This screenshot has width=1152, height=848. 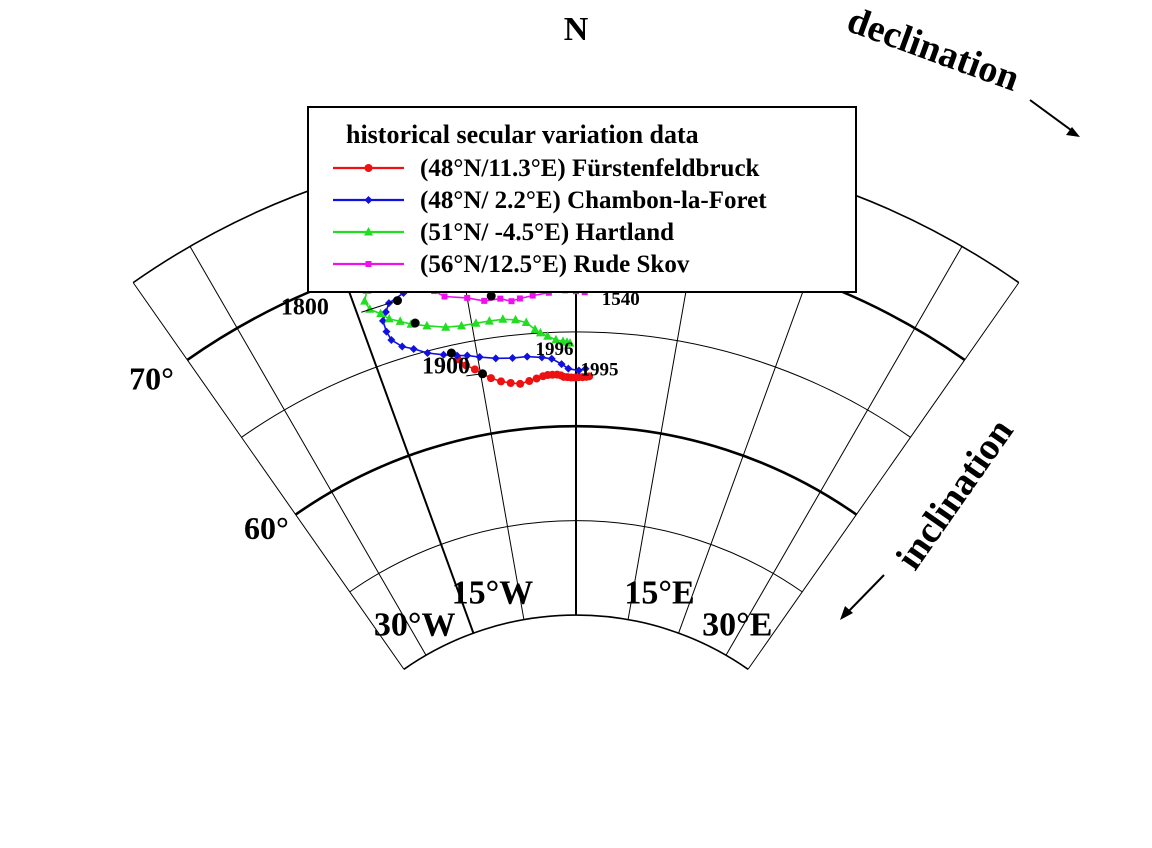 What do you see at coordinates (415, 625) in the screenshot?
I see `declination-tick-label: 30°W` at bounding box center [415, 625].